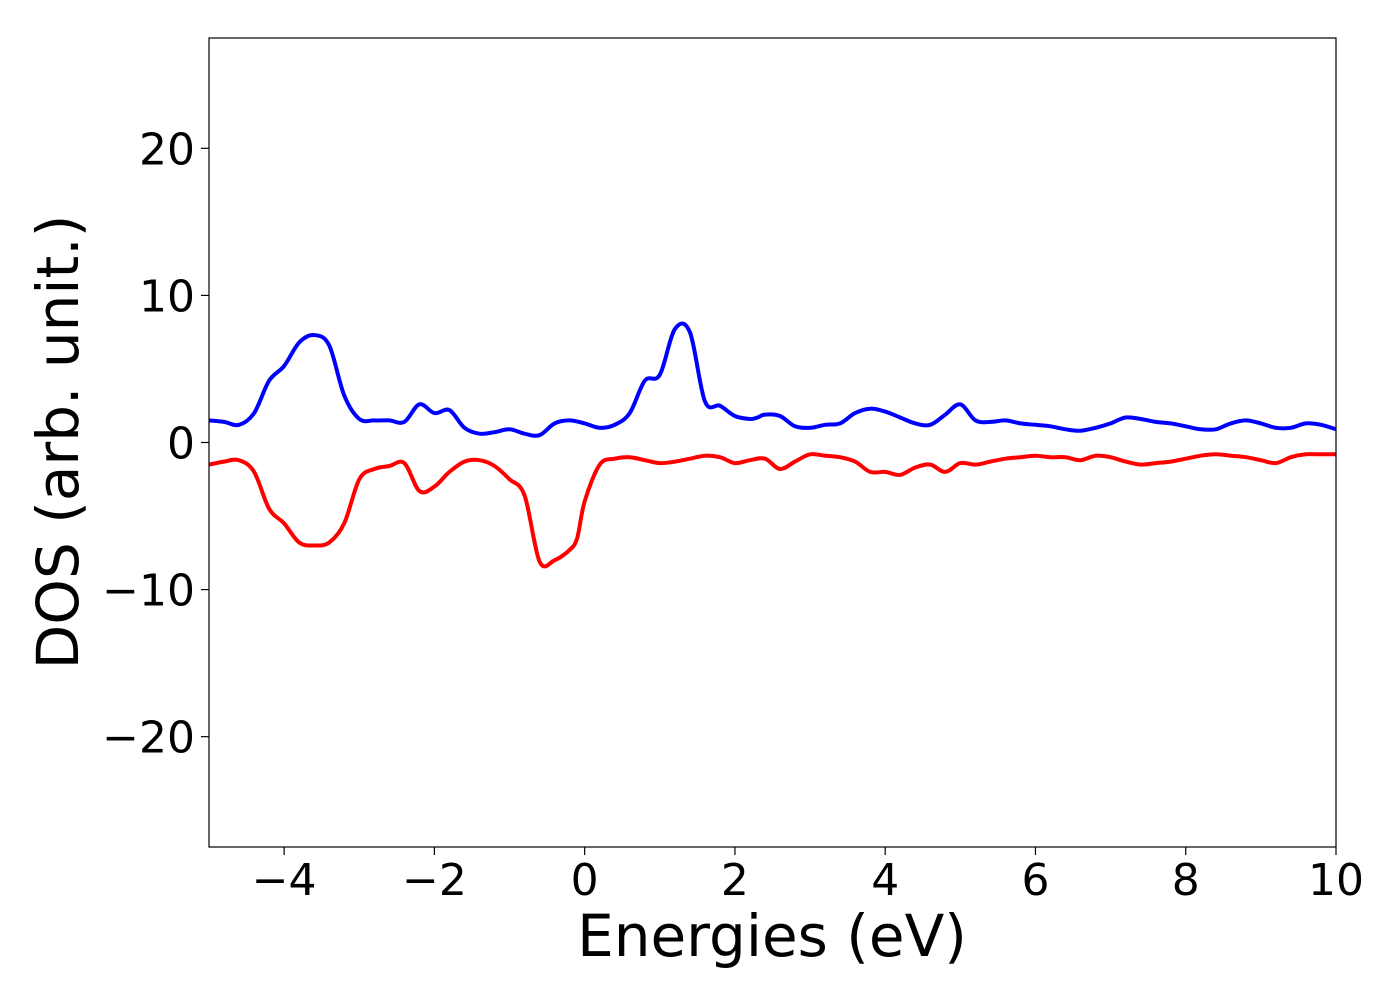 The width and height of the screenshot is (1400, 1000). I want to click on x-tick-label: −2, so click(434, 880).